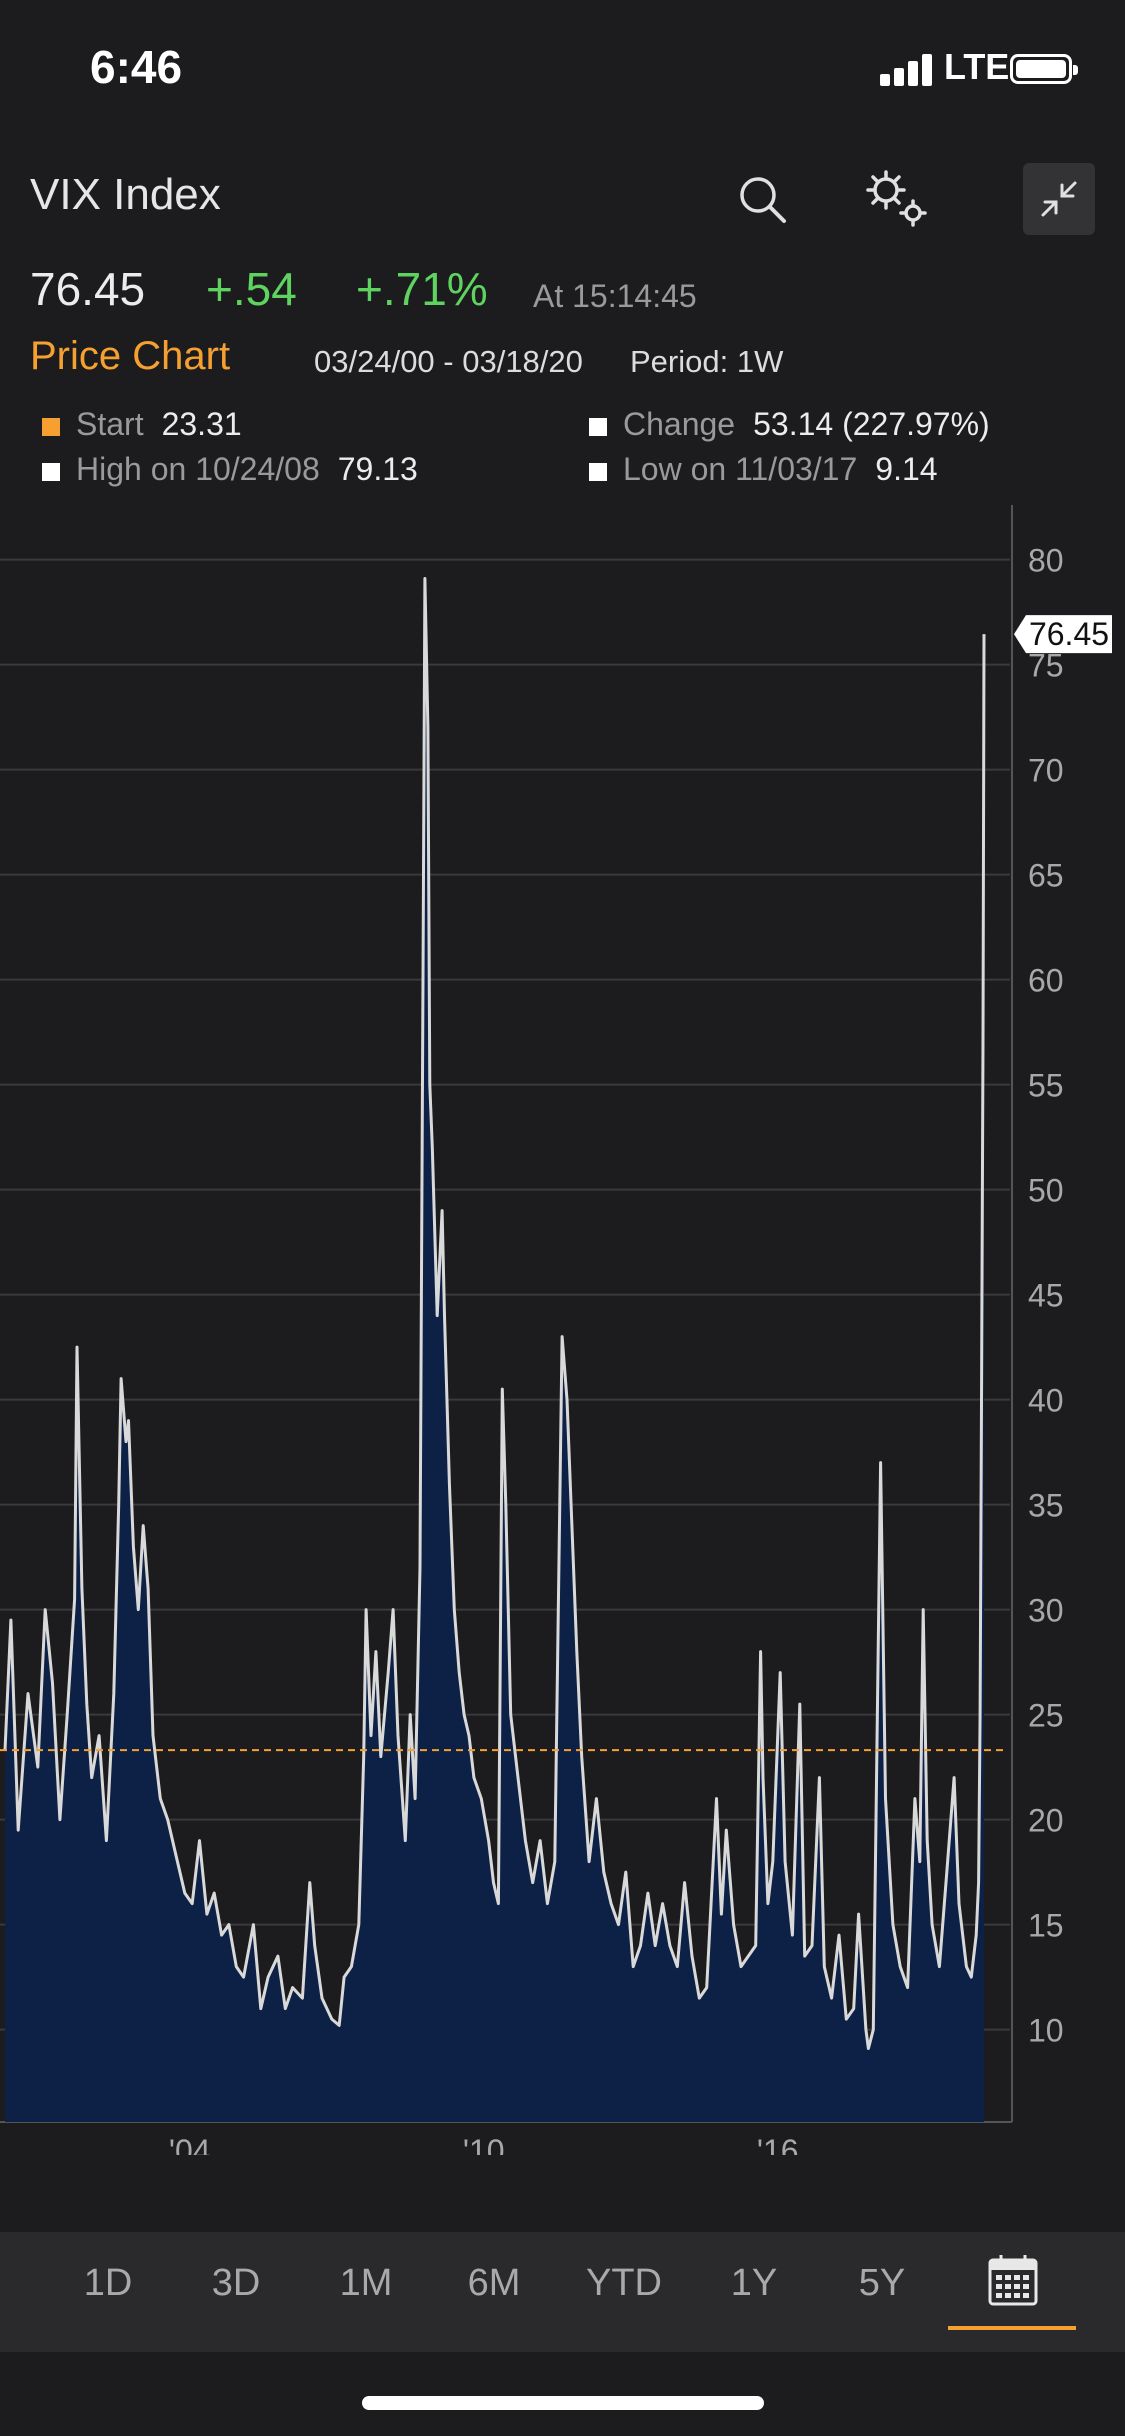 The image size is (1125, 2436). I want to click on legend-start-value: 23.31, so click(201, 424).